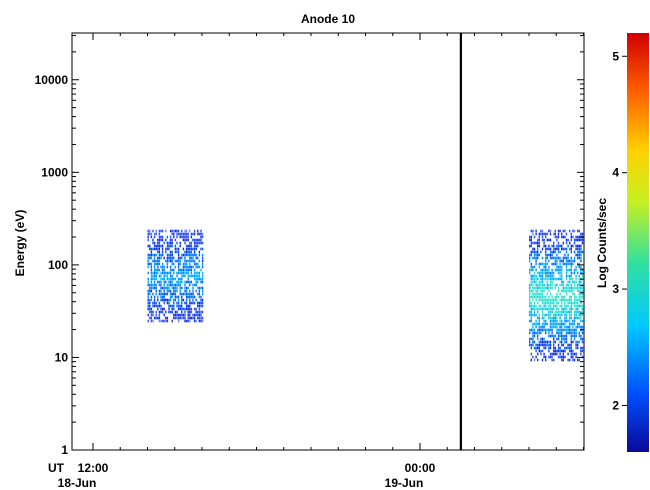 The height and width of the screenshot is (490, 650). Describe the element at coordinates (58, 265) in the screenshot. I see `y-tick-label: 100` at that location.